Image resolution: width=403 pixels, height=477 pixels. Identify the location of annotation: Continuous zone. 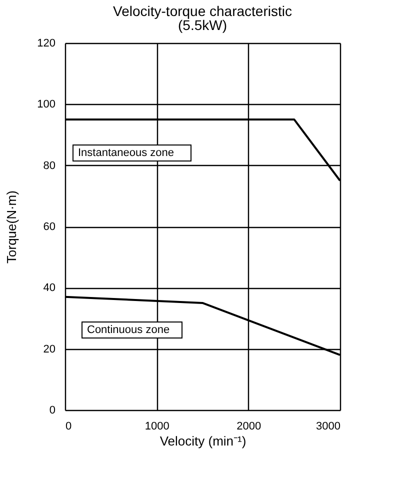
(128, 330).